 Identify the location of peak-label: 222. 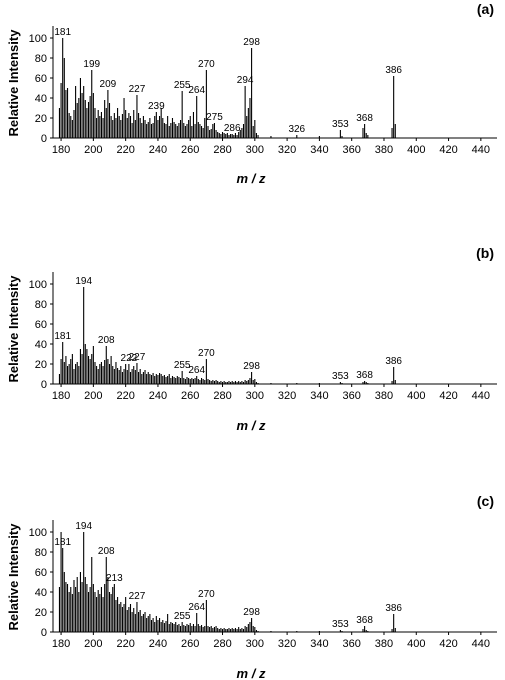
(129, 358).